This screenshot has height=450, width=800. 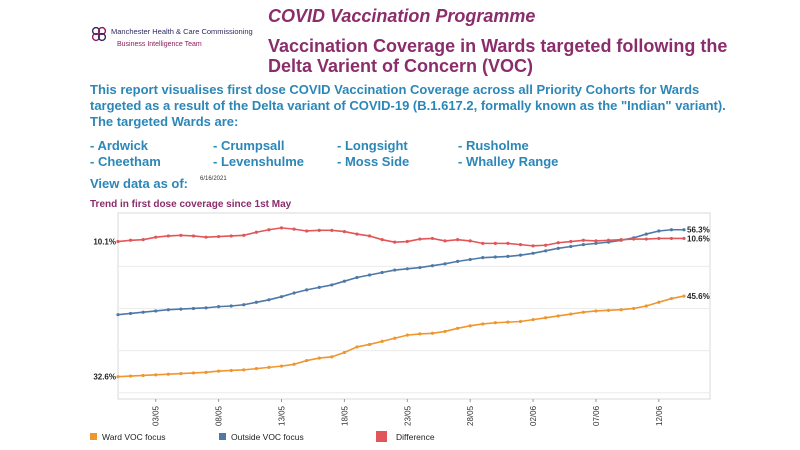 What do you see at coordinates (119, 145) in the screenshot?
I see `ward-item: - Ardwick` at bounding box center [119, 145].